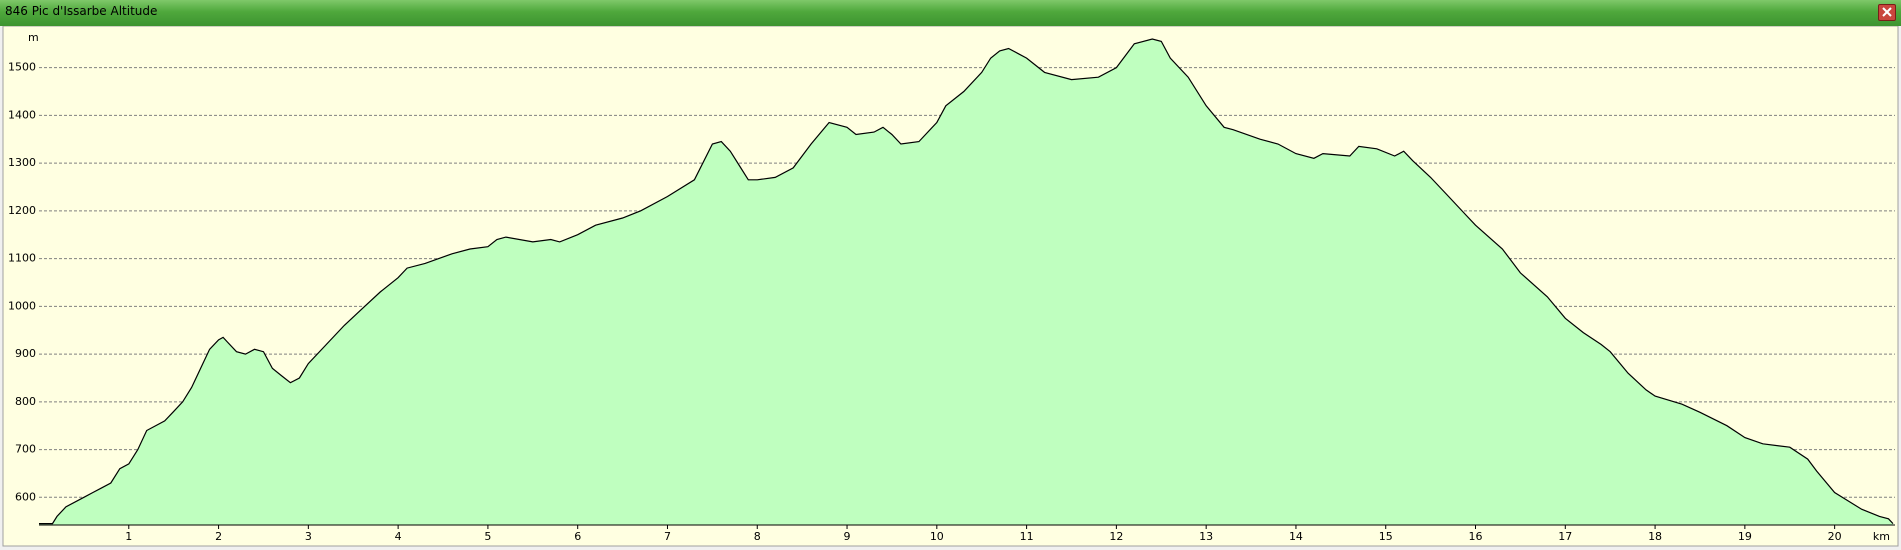 This screenshot has width=1901, height=550. Describe the element at coordinates (757, 536) in the screenshot. I see `x-tick-label: 8` at that location.